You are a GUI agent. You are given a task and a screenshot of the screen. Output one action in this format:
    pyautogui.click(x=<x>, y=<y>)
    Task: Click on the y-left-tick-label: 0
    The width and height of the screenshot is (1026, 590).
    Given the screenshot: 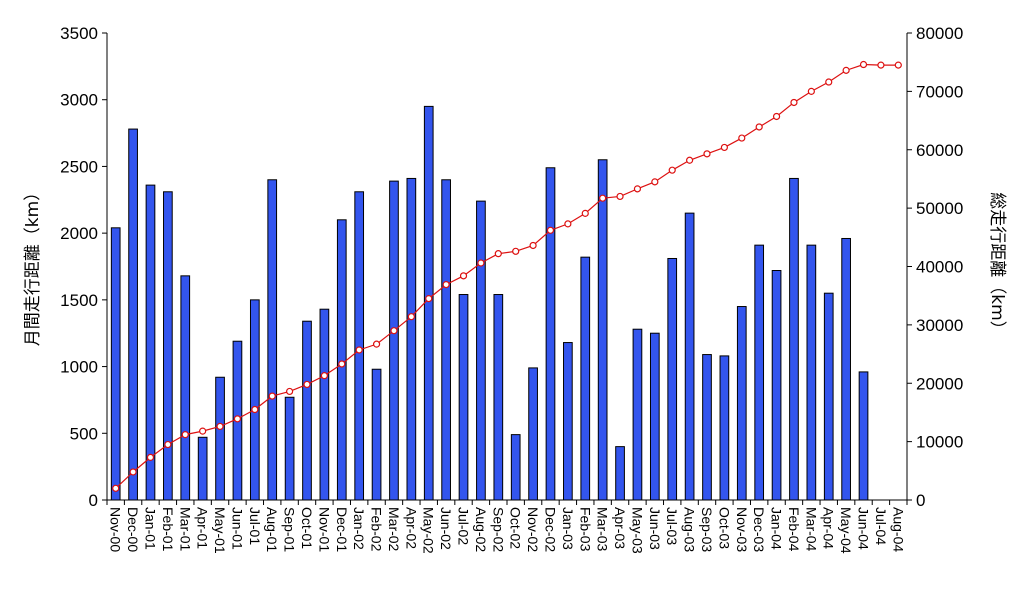 What is the action you would take?
    pyautogui.click(x=93, y=500)
    